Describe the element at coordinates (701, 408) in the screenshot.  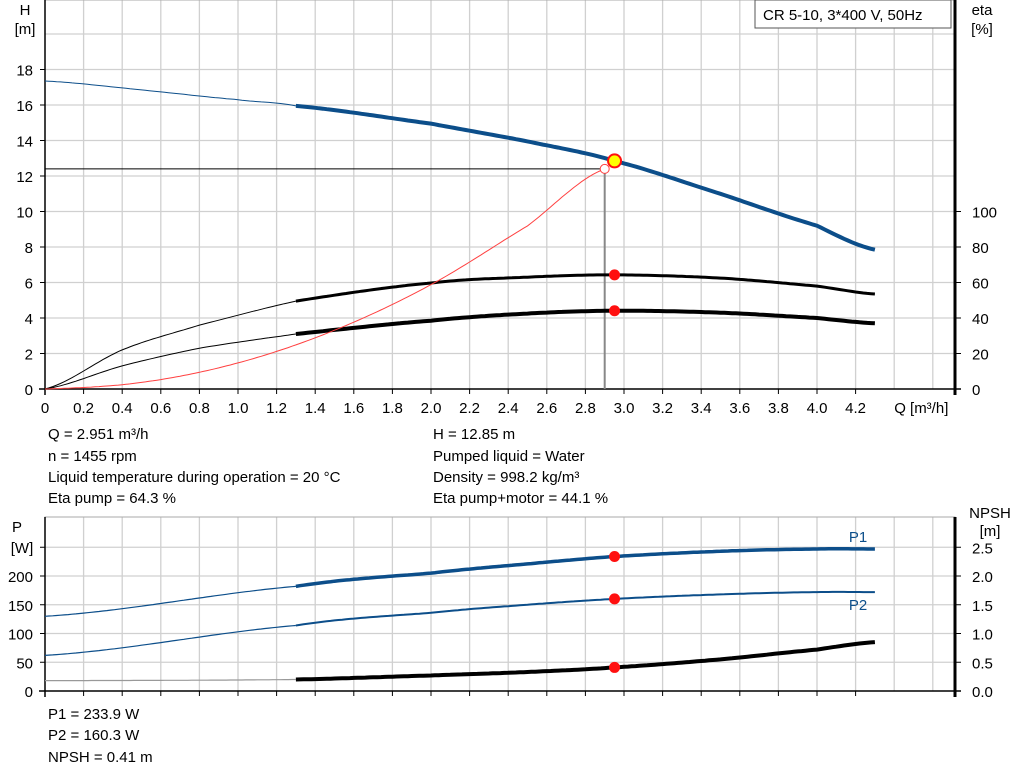
I see `x-tick-label: 3.4` at that location.